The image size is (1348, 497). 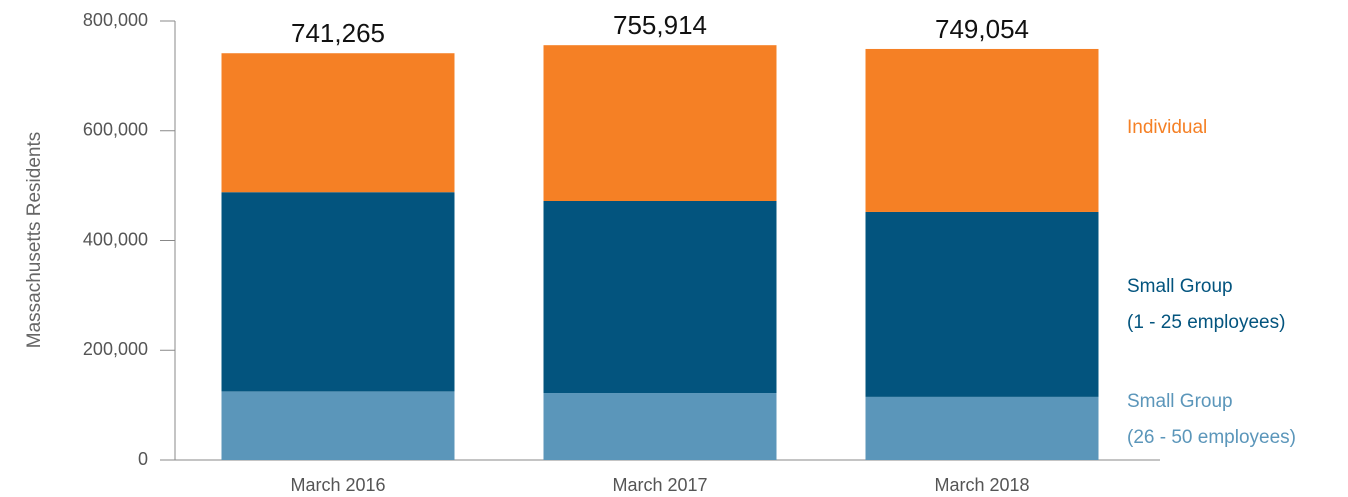 What do you see at coordinates (660, 25) in the screenshot?
I see `total-label: 755,914` at bounding box center [660, 25].